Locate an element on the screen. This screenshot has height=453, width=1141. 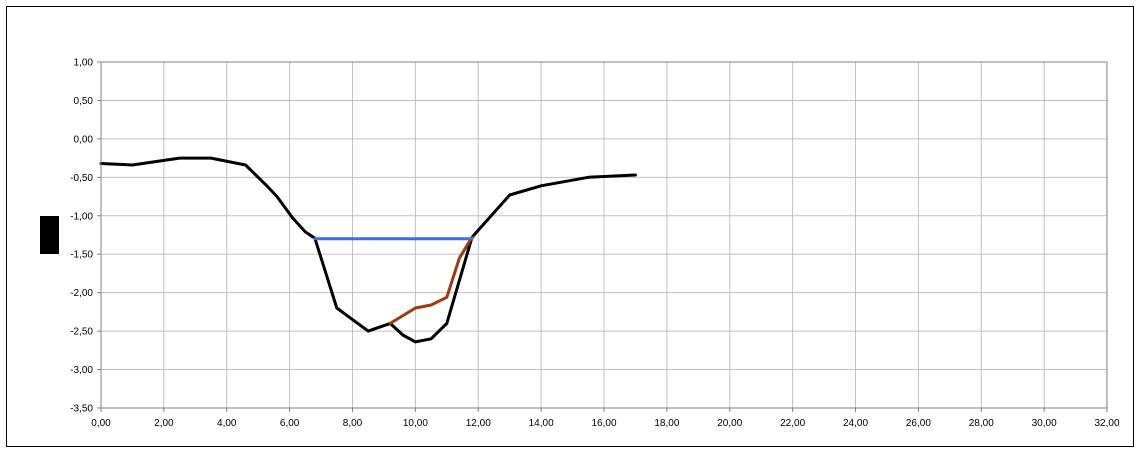
x-tick-label: 8,00 is located at coordinates (353, 423).